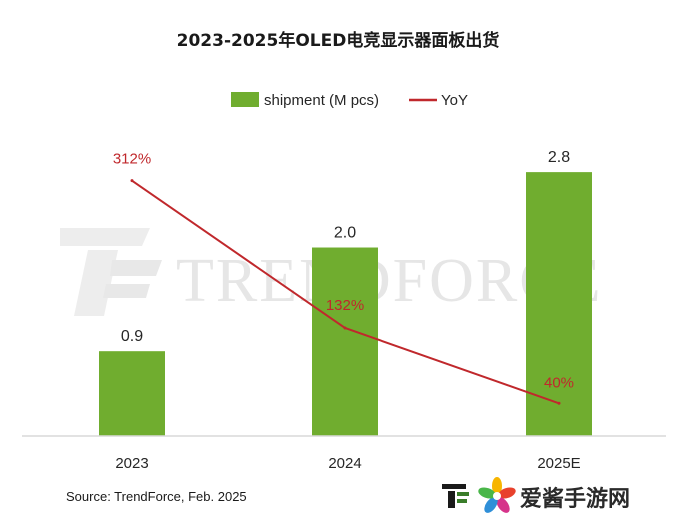  I want to click on source-note: Source: TrendForce, Feb. 2025, so click(156, 496).